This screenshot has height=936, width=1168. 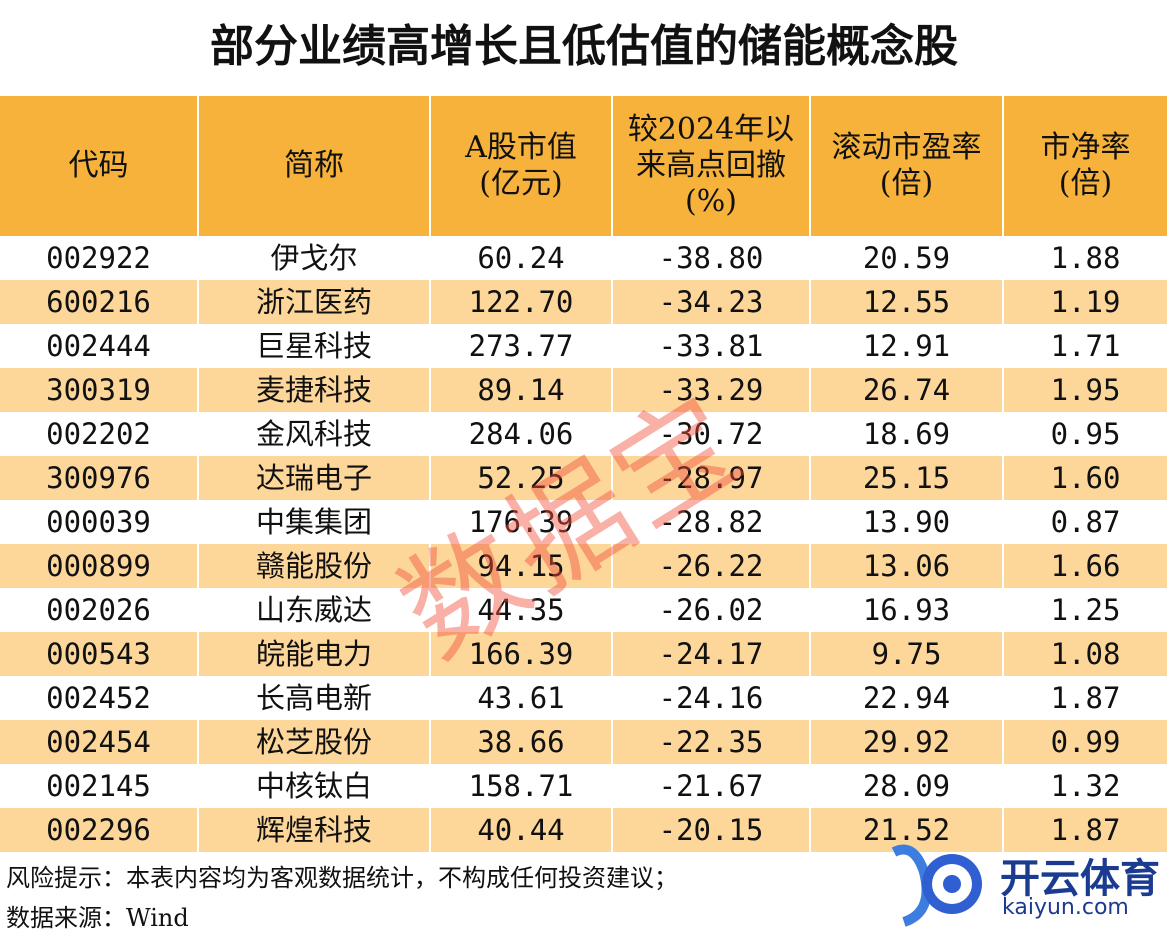 I want to click on header-cell: 较2024年以 来高点回撤 (%), so click(x=711, y=166).